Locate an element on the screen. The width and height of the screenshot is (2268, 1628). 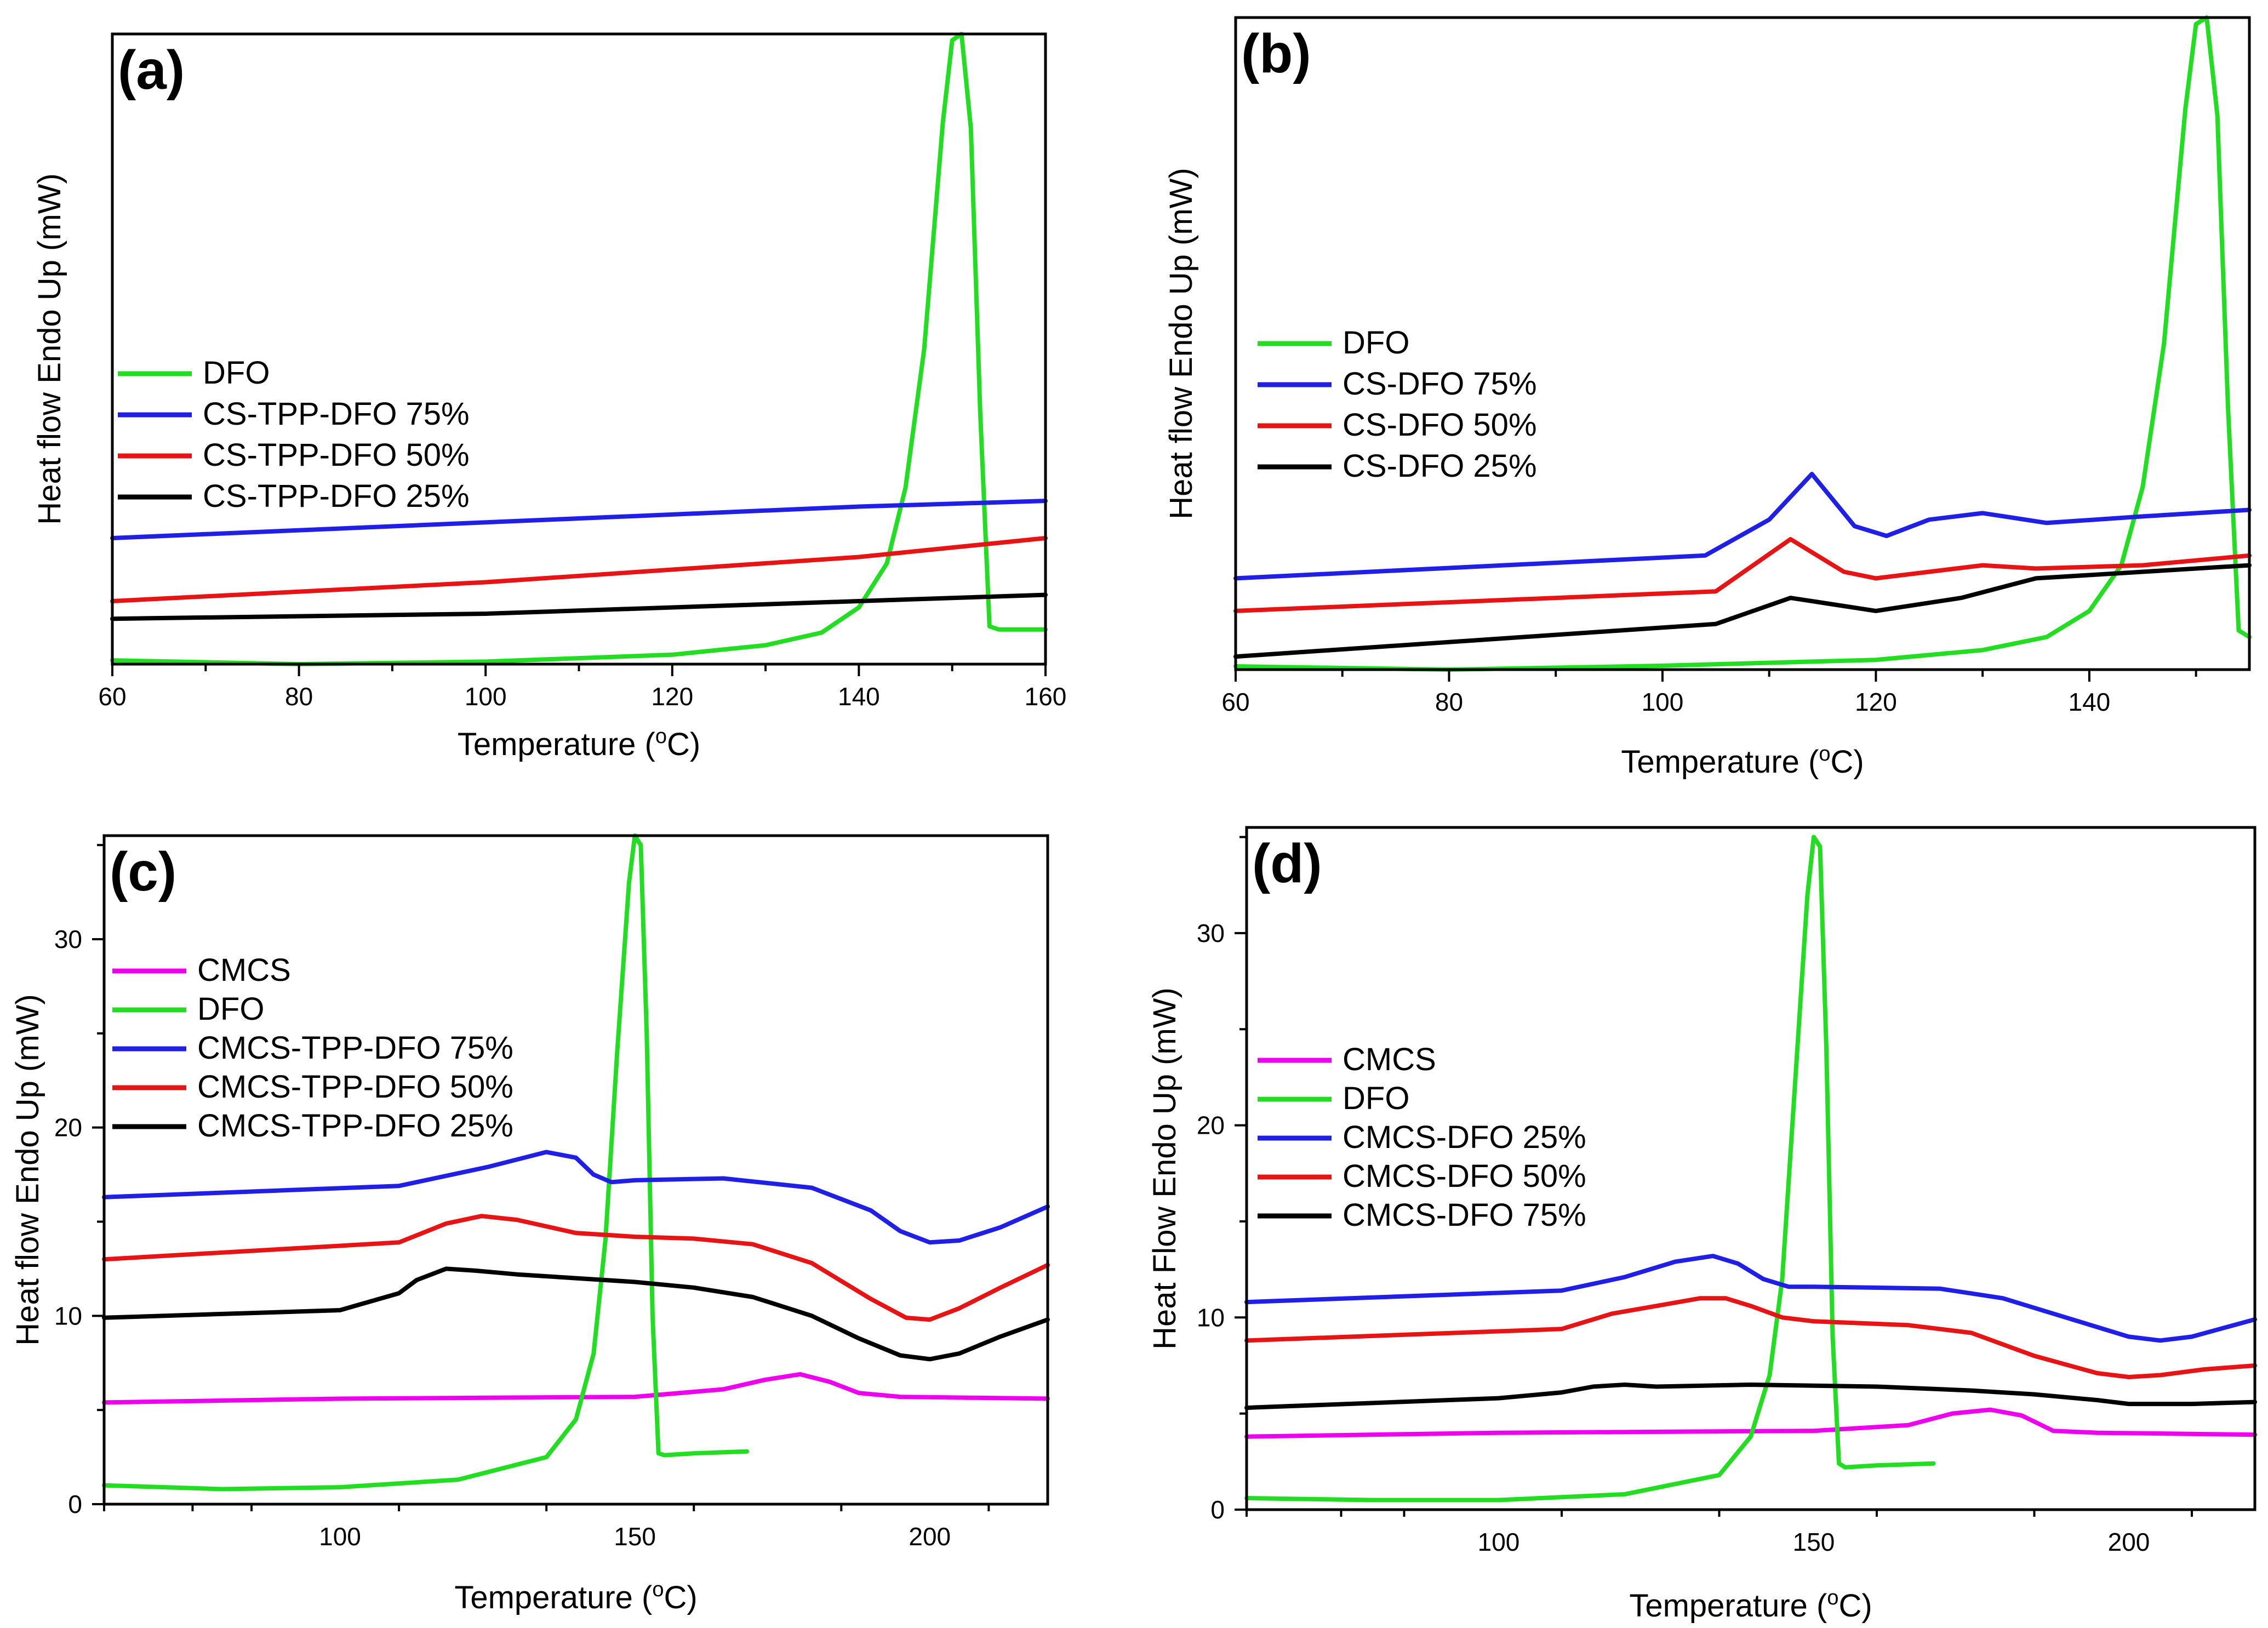
y-axis-label: Heat Flow Endo Up (mW) is located at coordinates (1165, 1168).